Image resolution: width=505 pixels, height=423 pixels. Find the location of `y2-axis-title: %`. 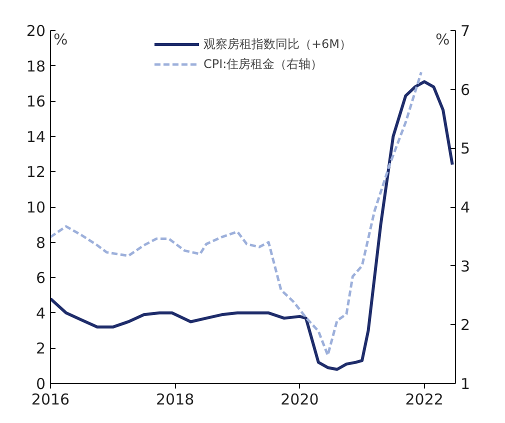

y2-axis-title: % is located at coordinates (443, 39).